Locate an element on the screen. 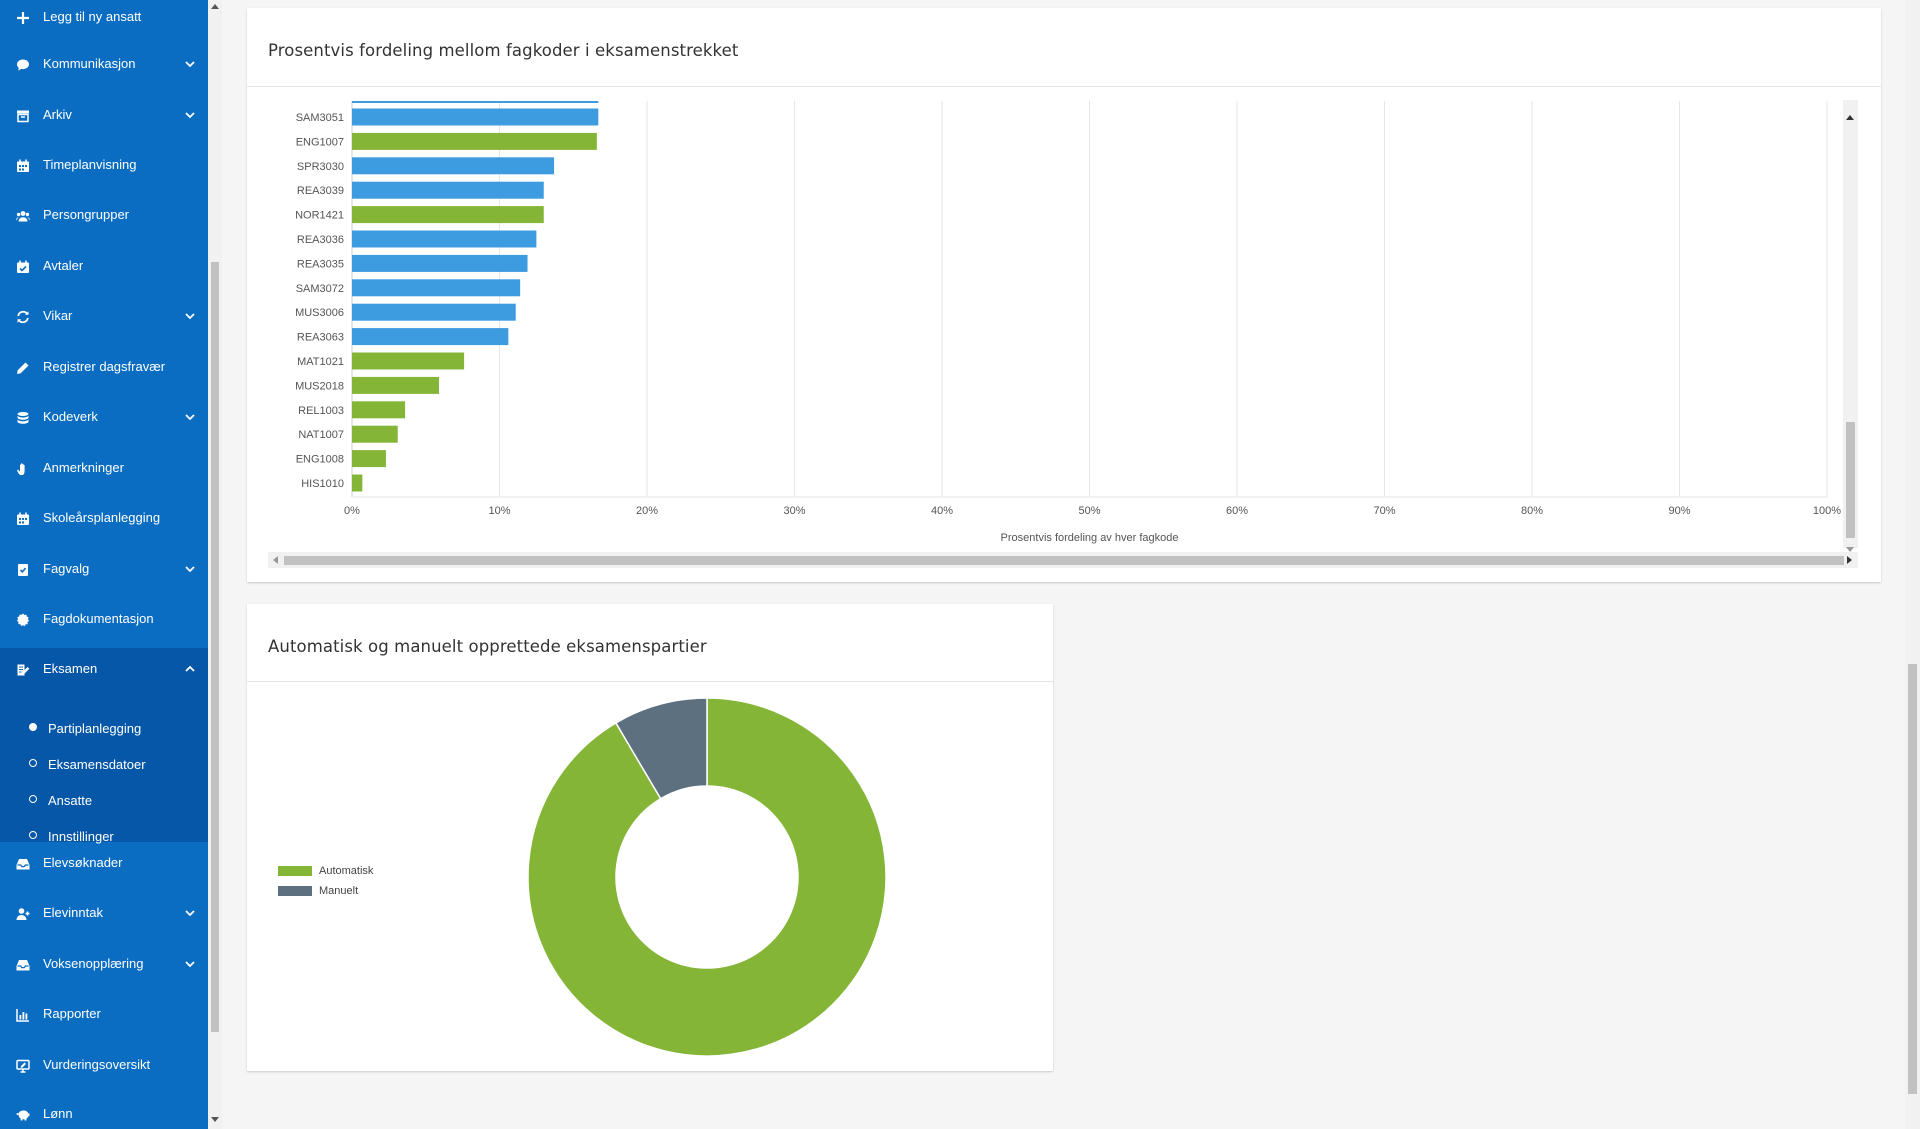 This screenshot has width=1920, height=1129. bar-rel1003 is located at coordinates (379, 410).